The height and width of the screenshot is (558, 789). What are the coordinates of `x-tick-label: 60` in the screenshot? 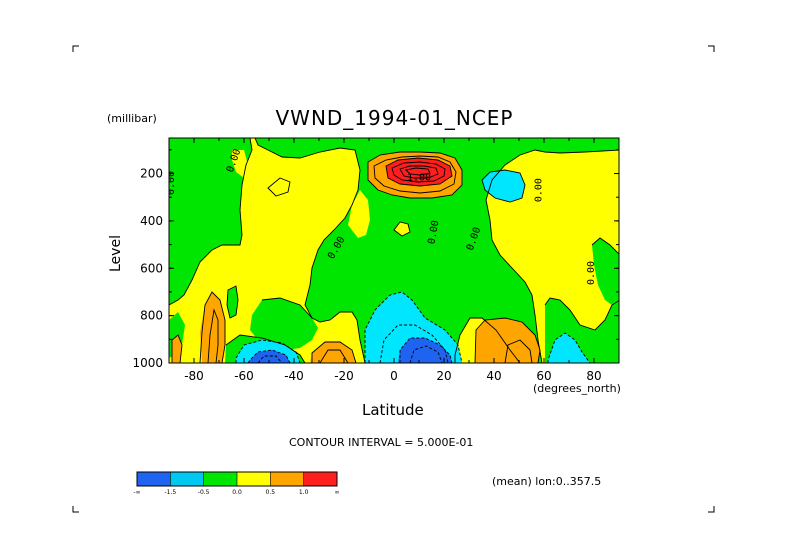 It's located at (543, 376).